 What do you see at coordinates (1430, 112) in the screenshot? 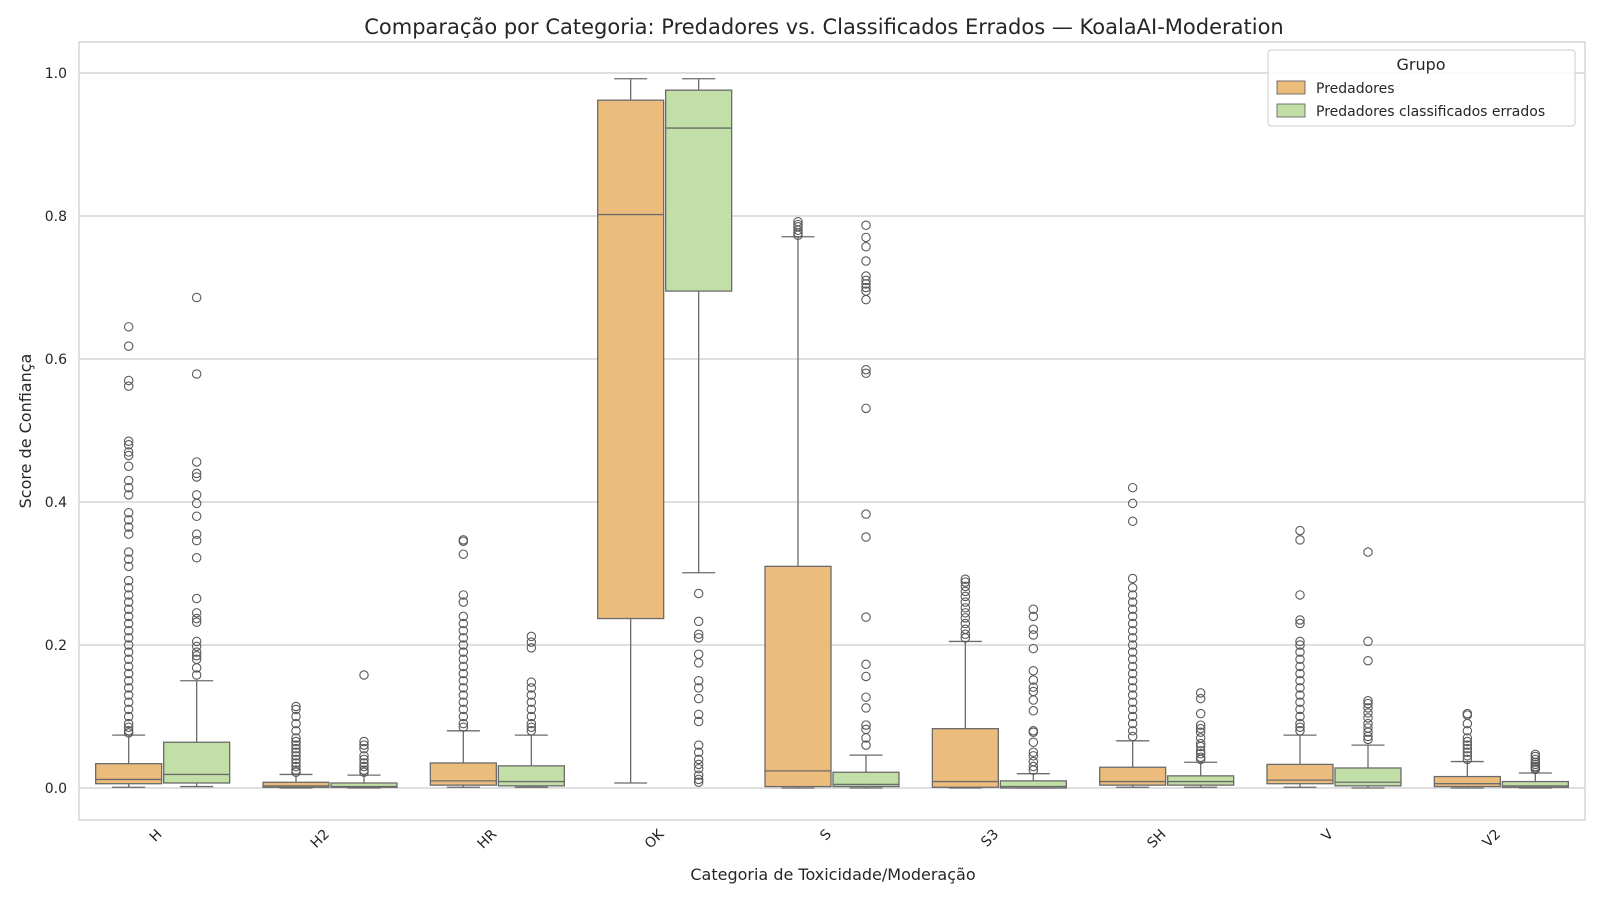
I see `legend-label-classificados-errados: Predadores classificados errados` at bounding box center [1430, 112].